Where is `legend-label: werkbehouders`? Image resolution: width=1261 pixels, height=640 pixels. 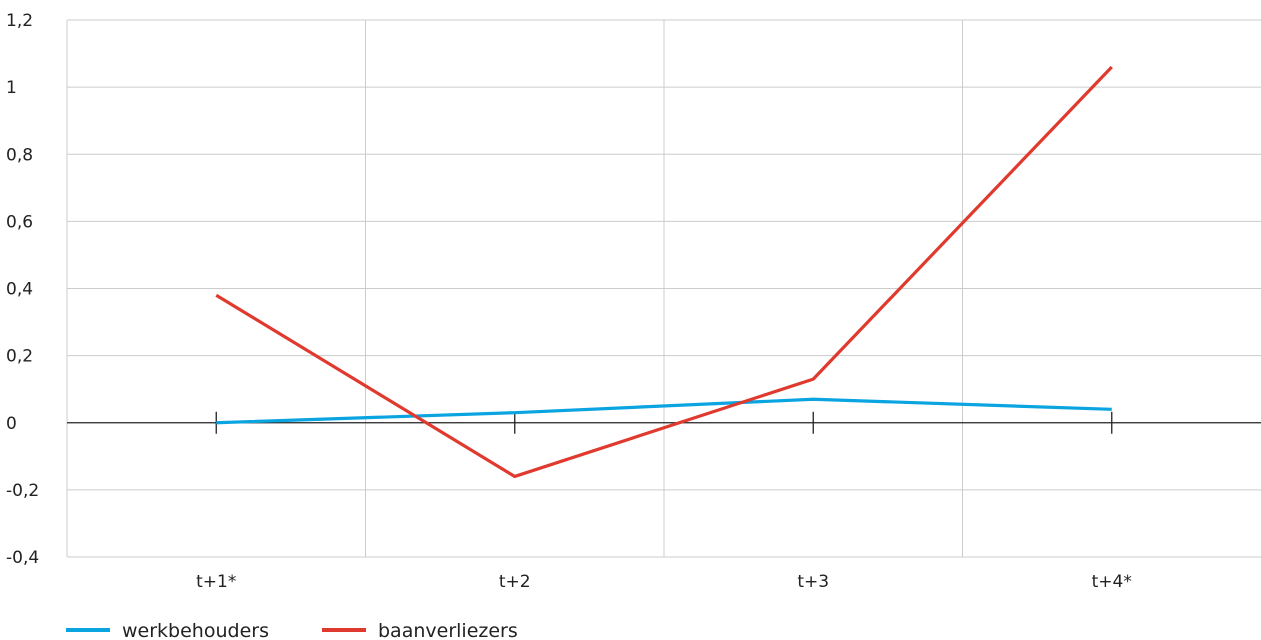
legend-label: werkbehouders is located at coordinates (195, 630).